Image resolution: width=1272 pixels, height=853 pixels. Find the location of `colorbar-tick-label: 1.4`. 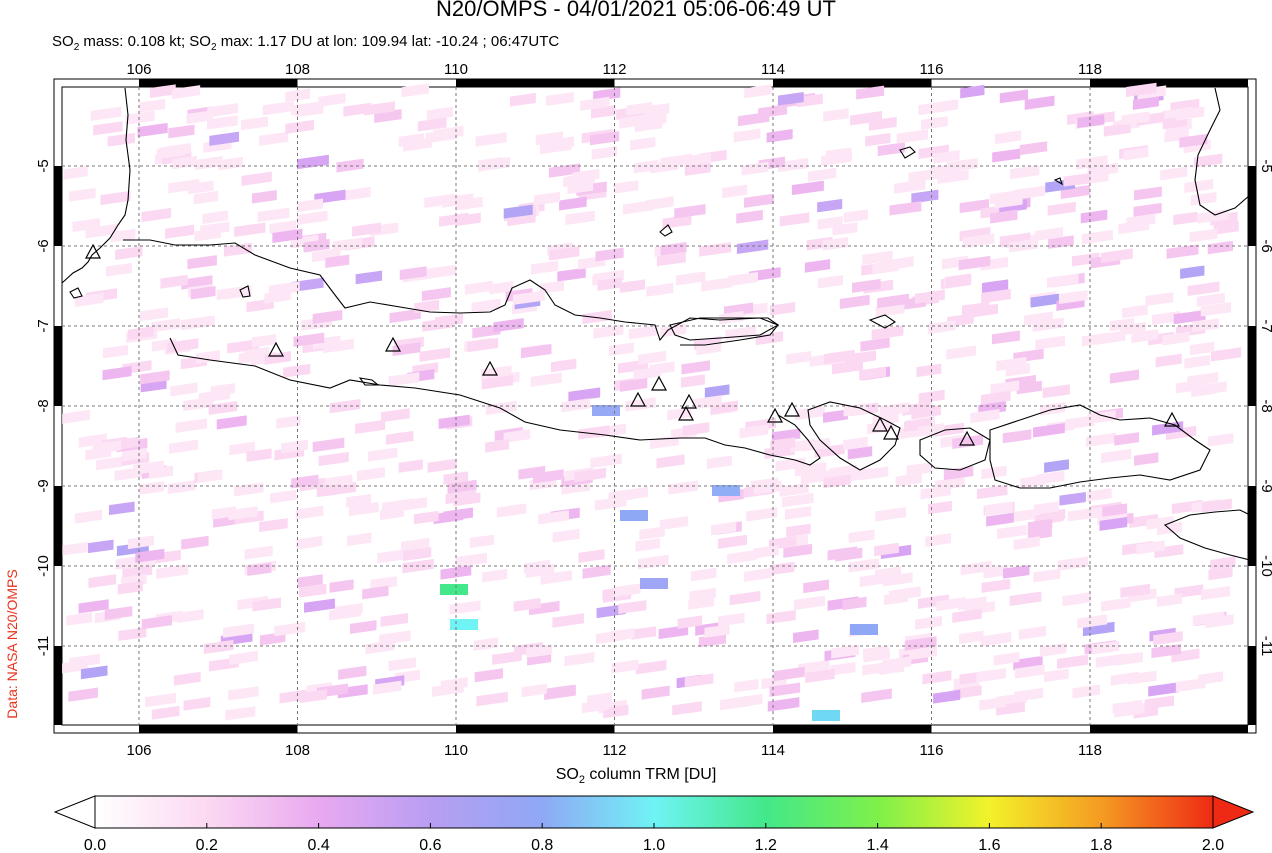

colorbar-tick-label: 1.4 is located at coordinates (877, 845).